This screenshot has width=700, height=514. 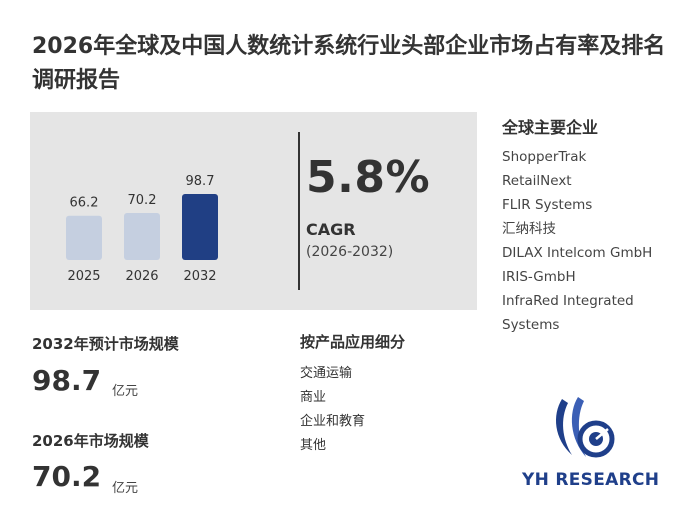 I want to click on company-item: InfraRed Integrated, so click(x=568, y=301).